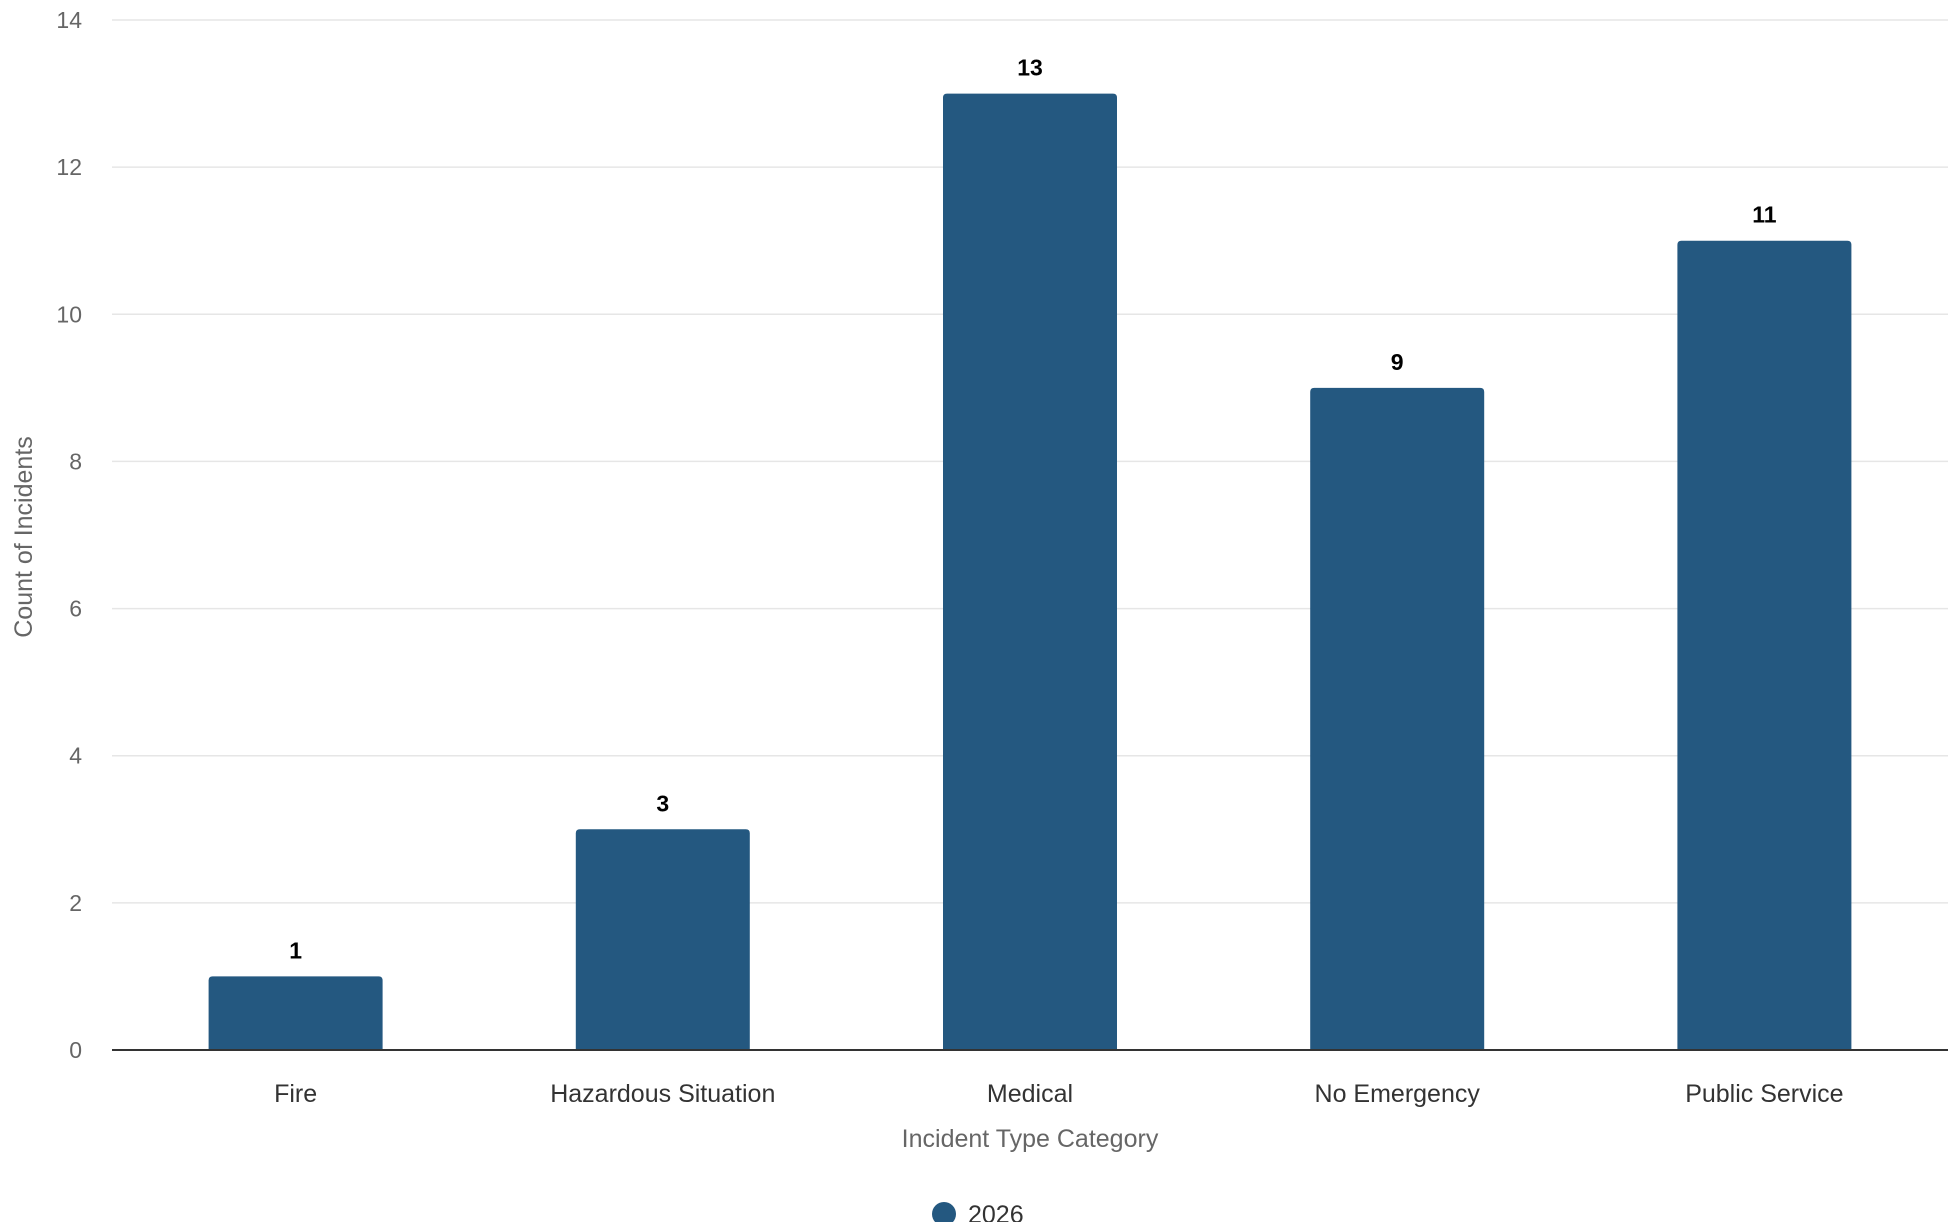 This screenshot has height=1222, width=1948. Describe the element at coordinates (295, 1094) in the screenshot. I see `x-tick-label: Fire` at that location.